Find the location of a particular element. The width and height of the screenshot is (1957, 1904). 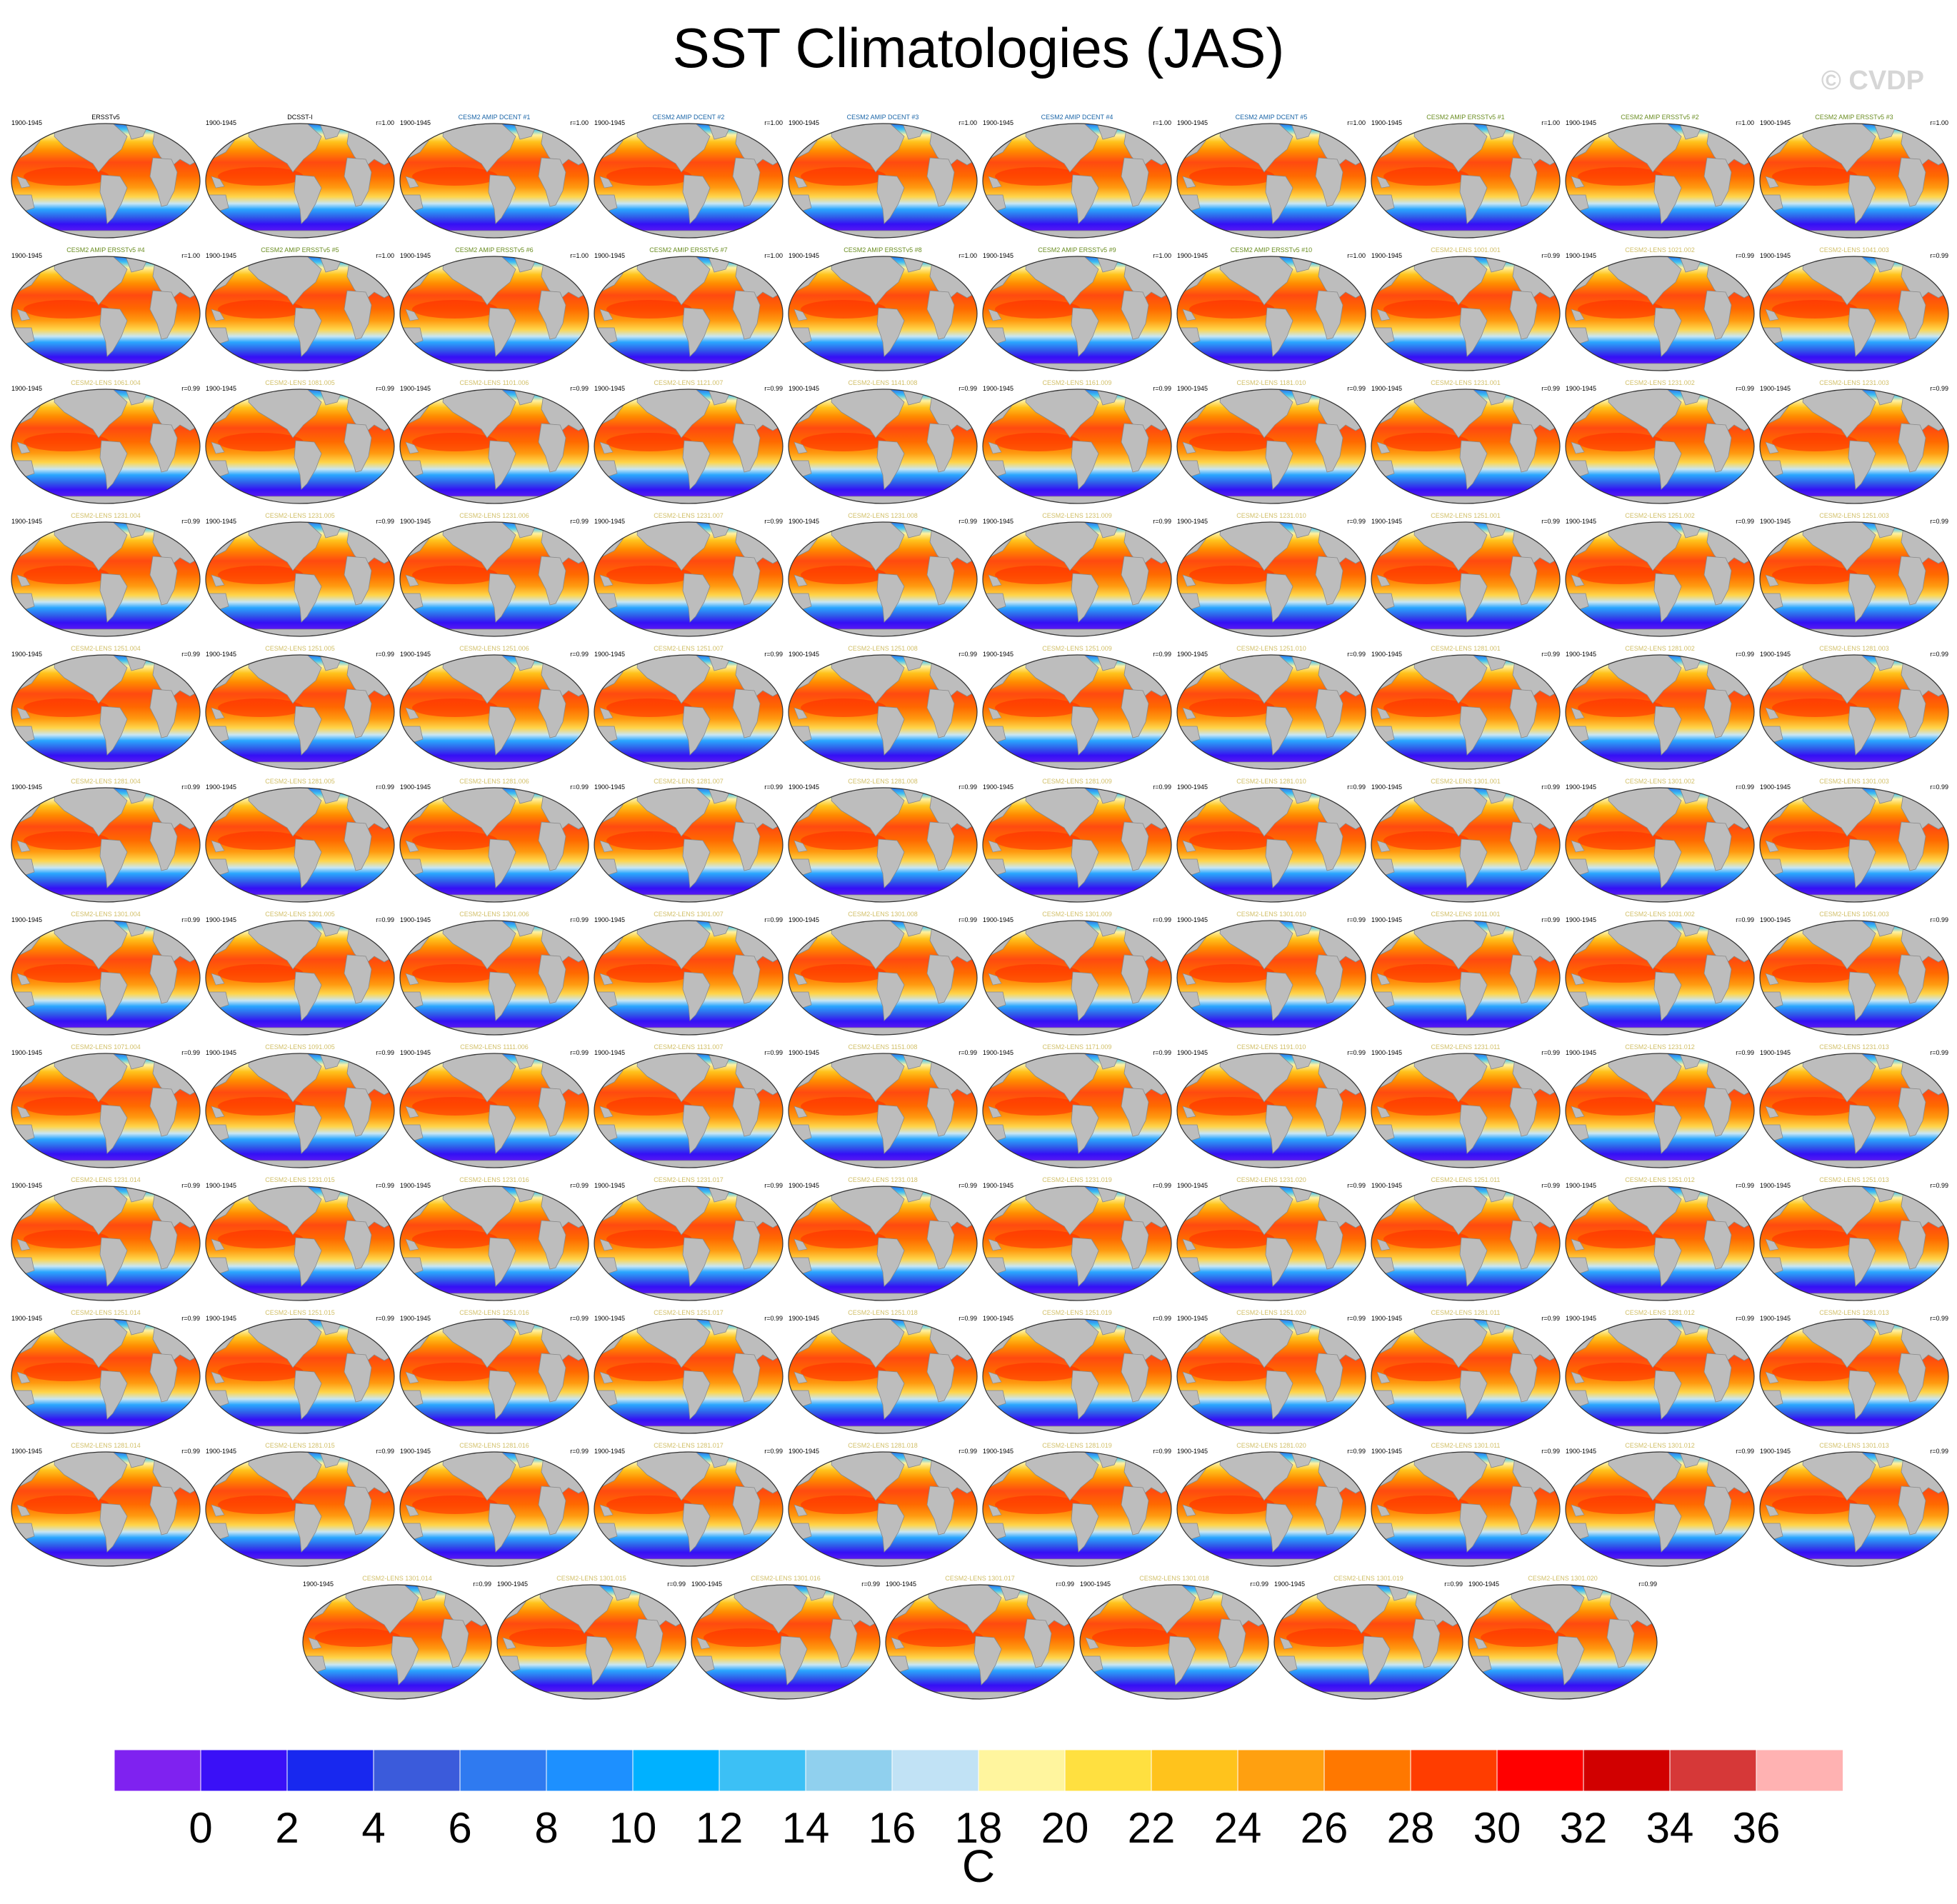

map-panel: 1900-1945 CESM2-LENS 1231.001 r=0.99 is located at coordinates (1465, 441).